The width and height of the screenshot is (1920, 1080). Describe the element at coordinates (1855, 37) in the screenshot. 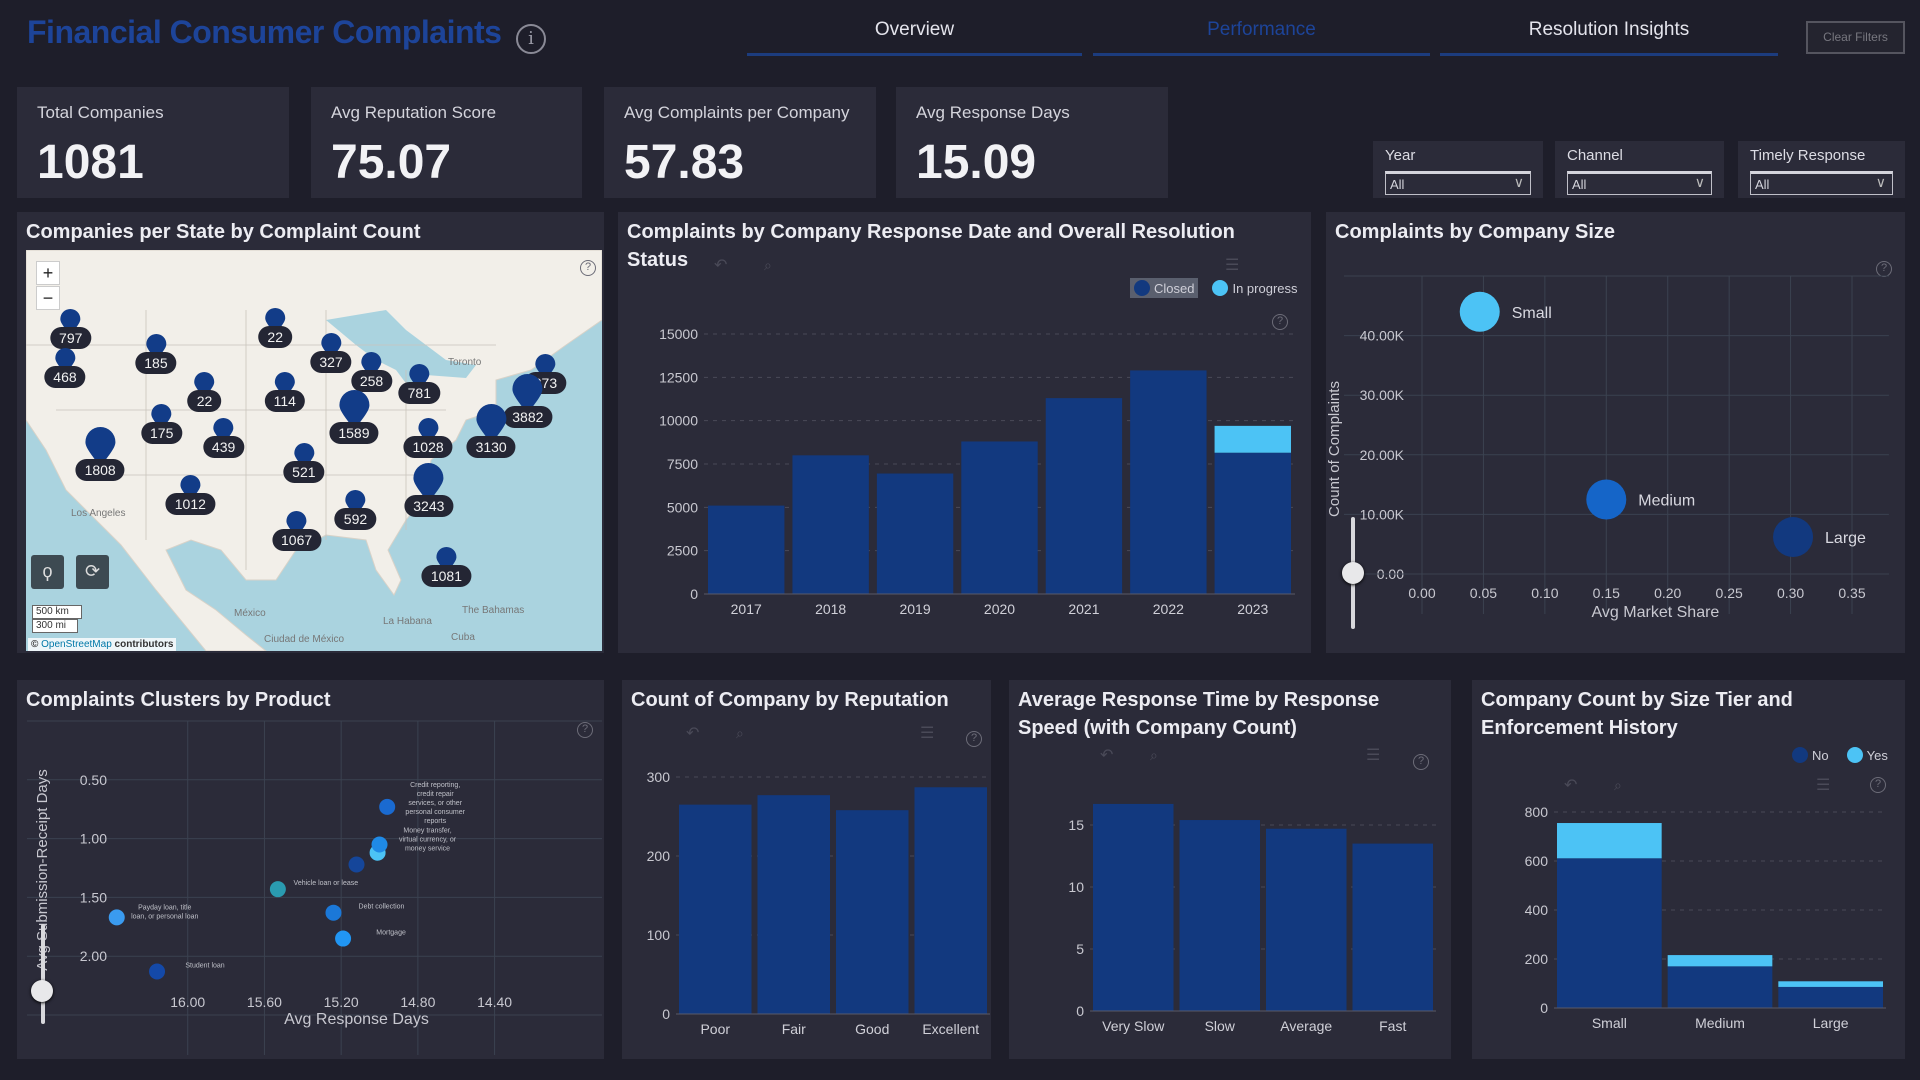

I see `clear-filters-button: Clear Filters` at that location.